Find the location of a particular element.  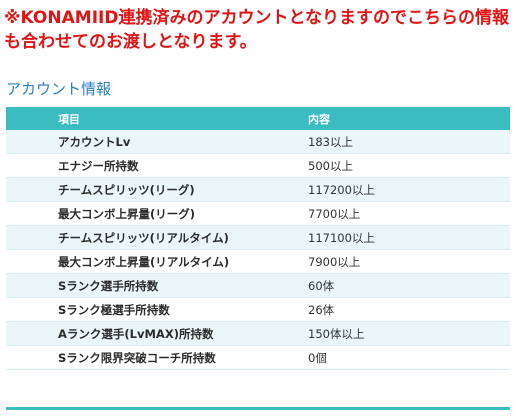

section-title: アカウント情報 is located at coordinates (59, 89).